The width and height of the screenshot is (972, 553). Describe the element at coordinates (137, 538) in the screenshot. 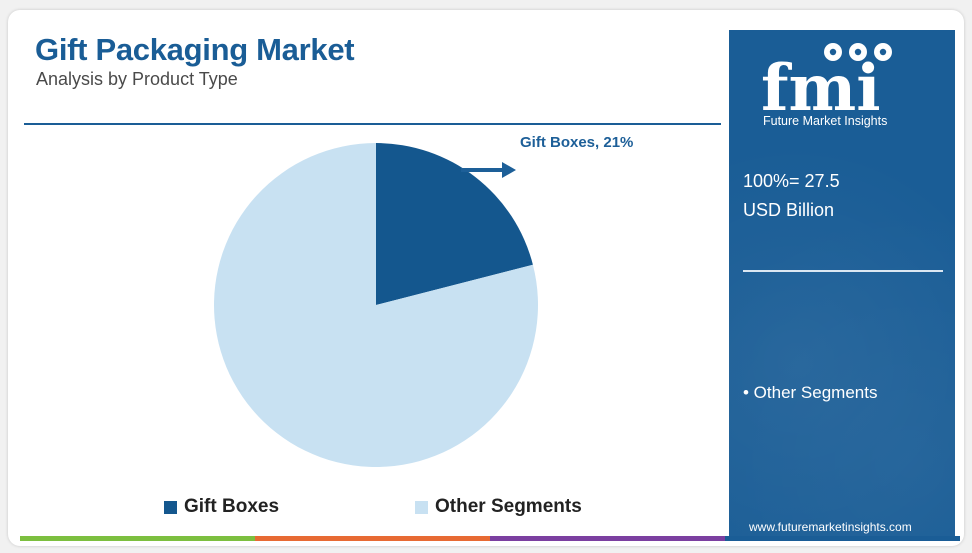

I see `accent-green` at that location.